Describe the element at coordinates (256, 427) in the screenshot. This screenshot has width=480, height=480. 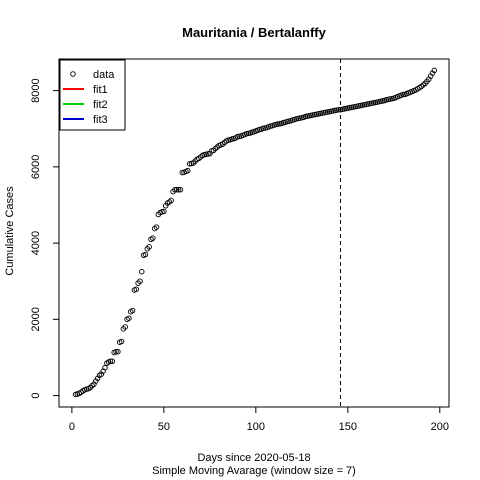
I see `x-tick-label: 100` at that location.